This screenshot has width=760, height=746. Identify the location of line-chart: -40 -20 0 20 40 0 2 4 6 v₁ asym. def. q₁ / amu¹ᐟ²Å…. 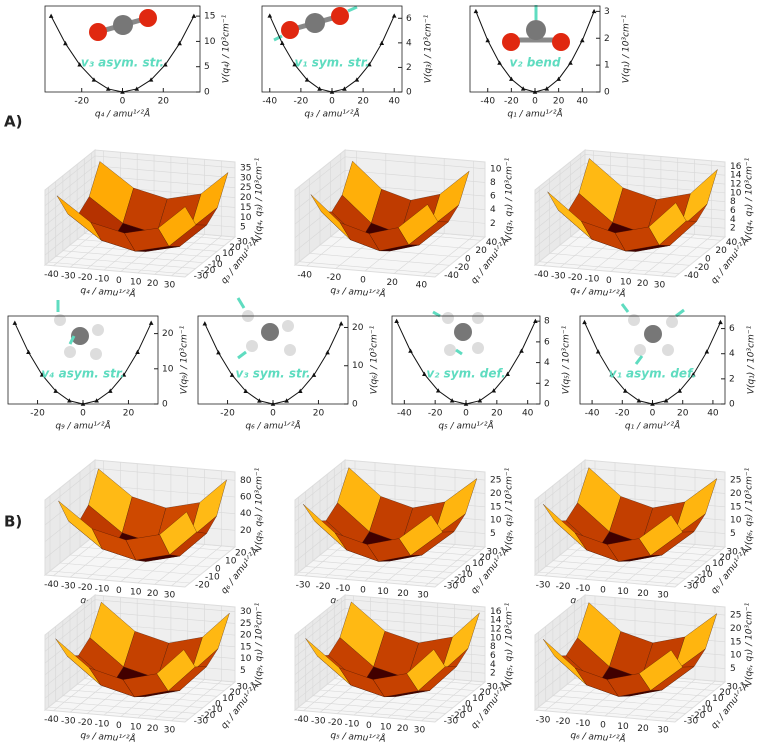
(668, 373).